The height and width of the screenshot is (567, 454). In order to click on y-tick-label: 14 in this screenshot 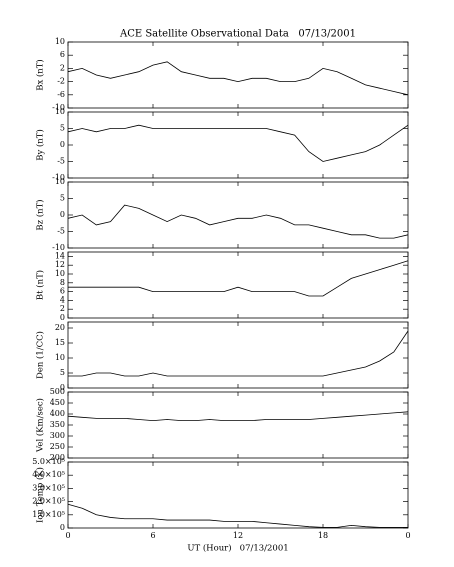, I will do `click(60, 255)`.